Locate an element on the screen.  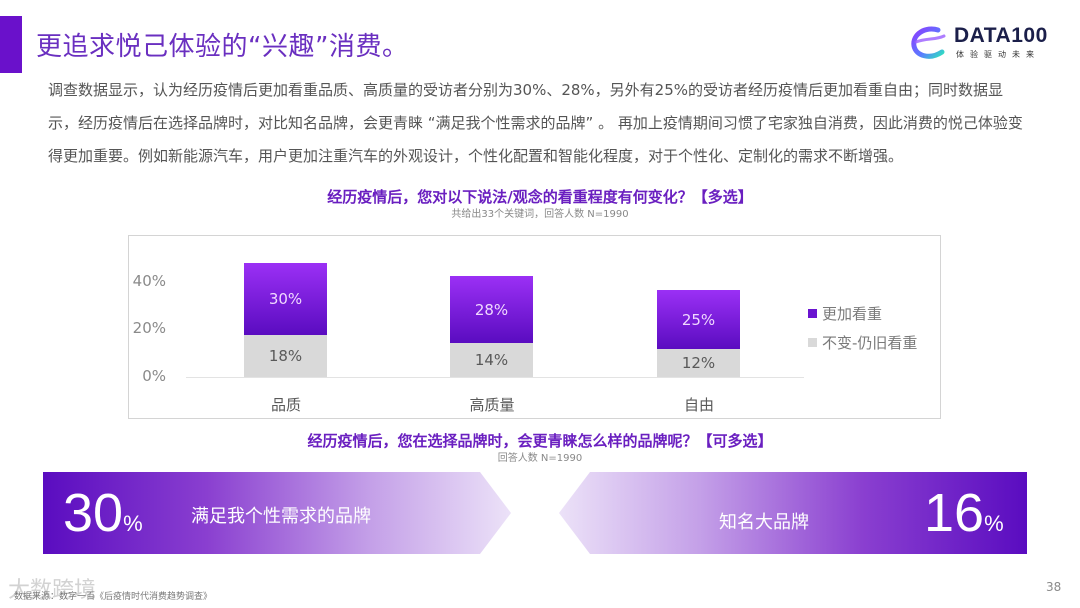
brand-preference-personal-banner: 30% 满足我个性需求的品牌 is located at coordinates (277, 513).